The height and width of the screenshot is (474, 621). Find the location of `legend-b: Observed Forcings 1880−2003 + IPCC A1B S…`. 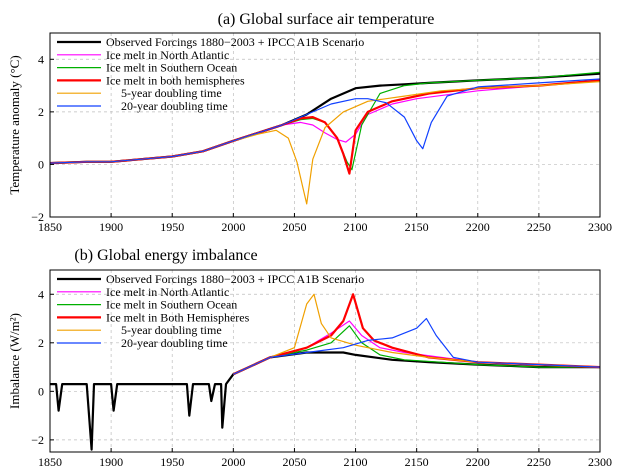

legend-b: Observed Forcings 1880−2003 + IPCC A1B S… is located at coordinates (210, 311).